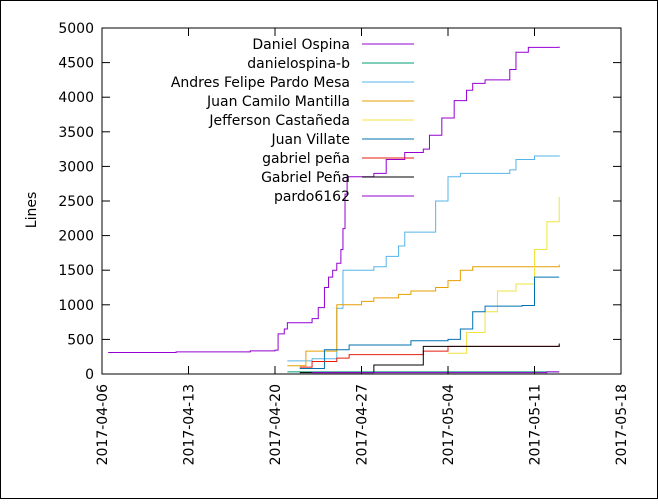 Image resolution: width=658 pixels, height=504 pixels. What do you see at coordinates (298, 64) in the screenshot?
I see `legend-label: danielospina-b` at bounding box center [298, 64].